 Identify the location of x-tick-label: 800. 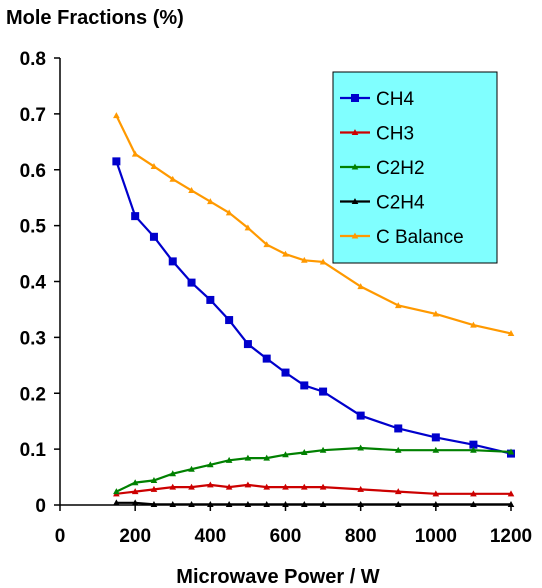
(361, 536).